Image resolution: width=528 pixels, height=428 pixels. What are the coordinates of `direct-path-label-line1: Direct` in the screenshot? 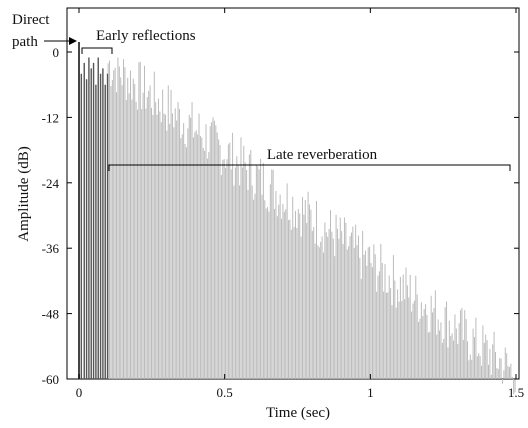 It's located at (31, 20).